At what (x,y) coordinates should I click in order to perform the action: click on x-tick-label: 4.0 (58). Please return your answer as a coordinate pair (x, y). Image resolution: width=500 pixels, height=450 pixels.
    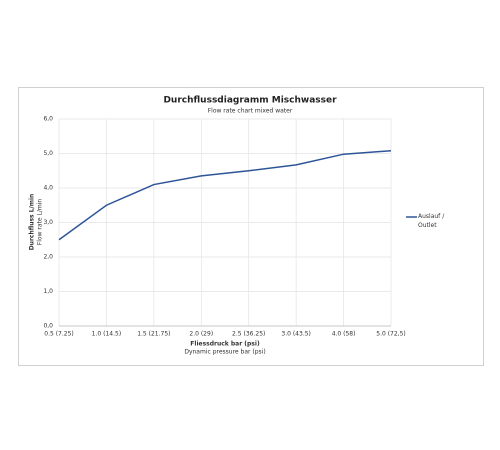
    Looking at the image, I should click on (344, 334).